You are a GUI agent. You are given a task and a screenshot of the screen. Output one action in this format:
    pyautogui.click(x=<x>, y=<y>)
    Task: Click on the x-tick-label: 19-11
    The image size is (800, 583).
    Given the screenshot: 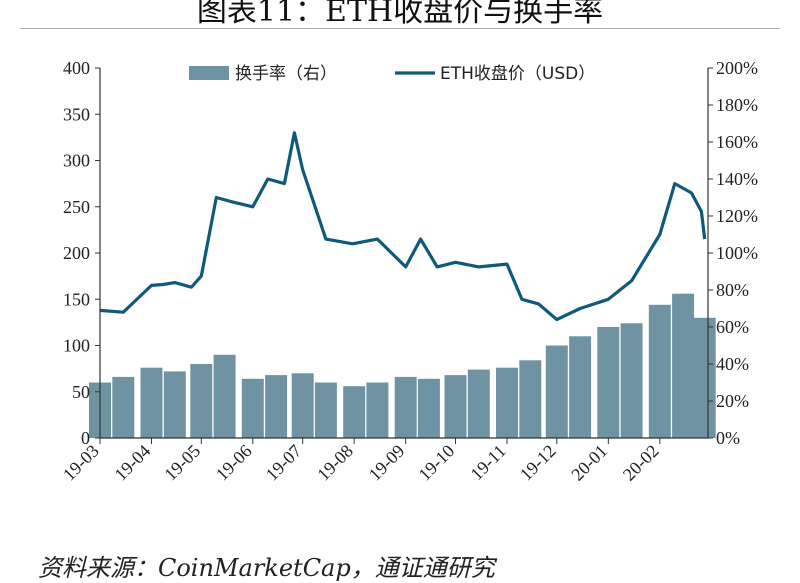 What is the action you would take?
    pyautogui.click(x=487, y=462)
    